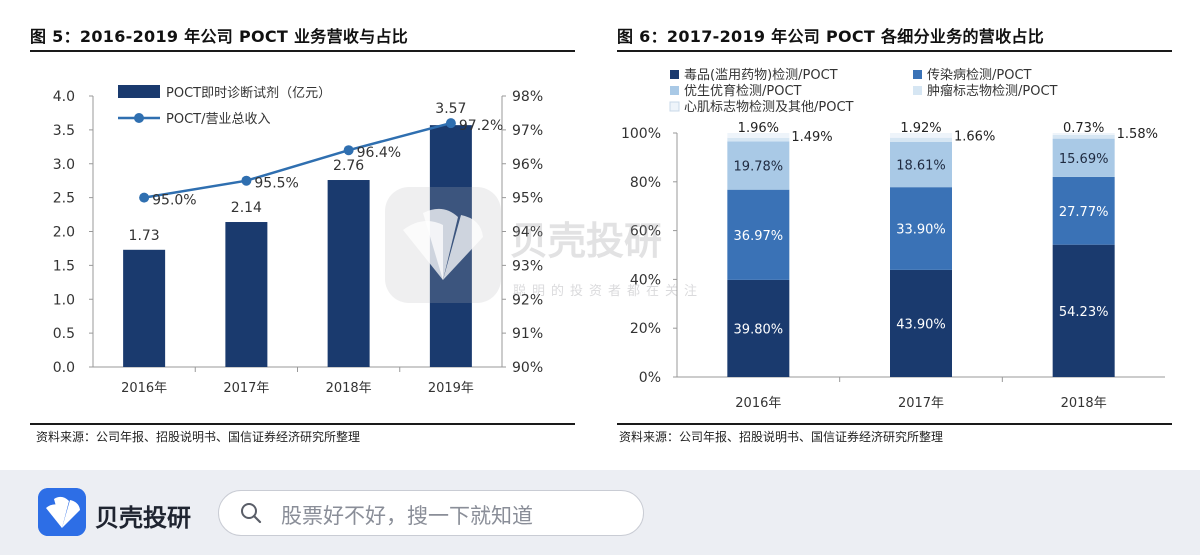 The height and width of the screenshot is (555, 1200). What do you see at coordinates (302, 424) in the screenshot?
I see `left-source-rule` at bounding box center [302, 424].